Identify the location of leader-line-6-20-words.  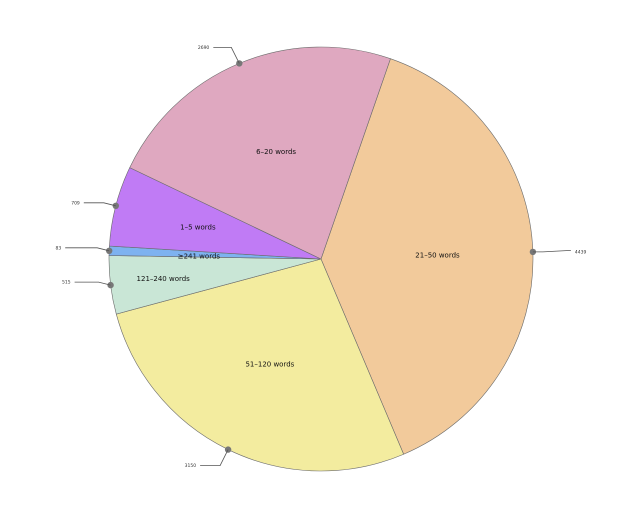
(226, 55).